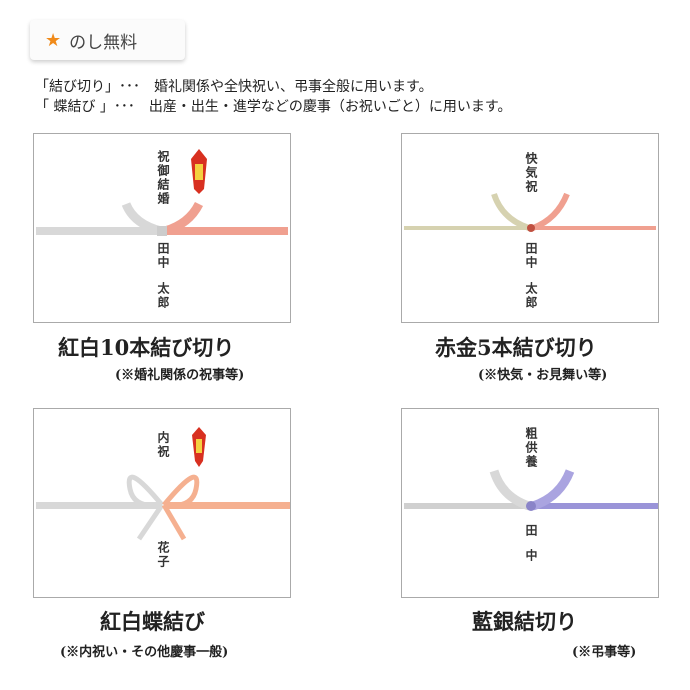 The height and width of the screenshot is (690, 690). I want to click on star-icon: ★, so click(53, 40).